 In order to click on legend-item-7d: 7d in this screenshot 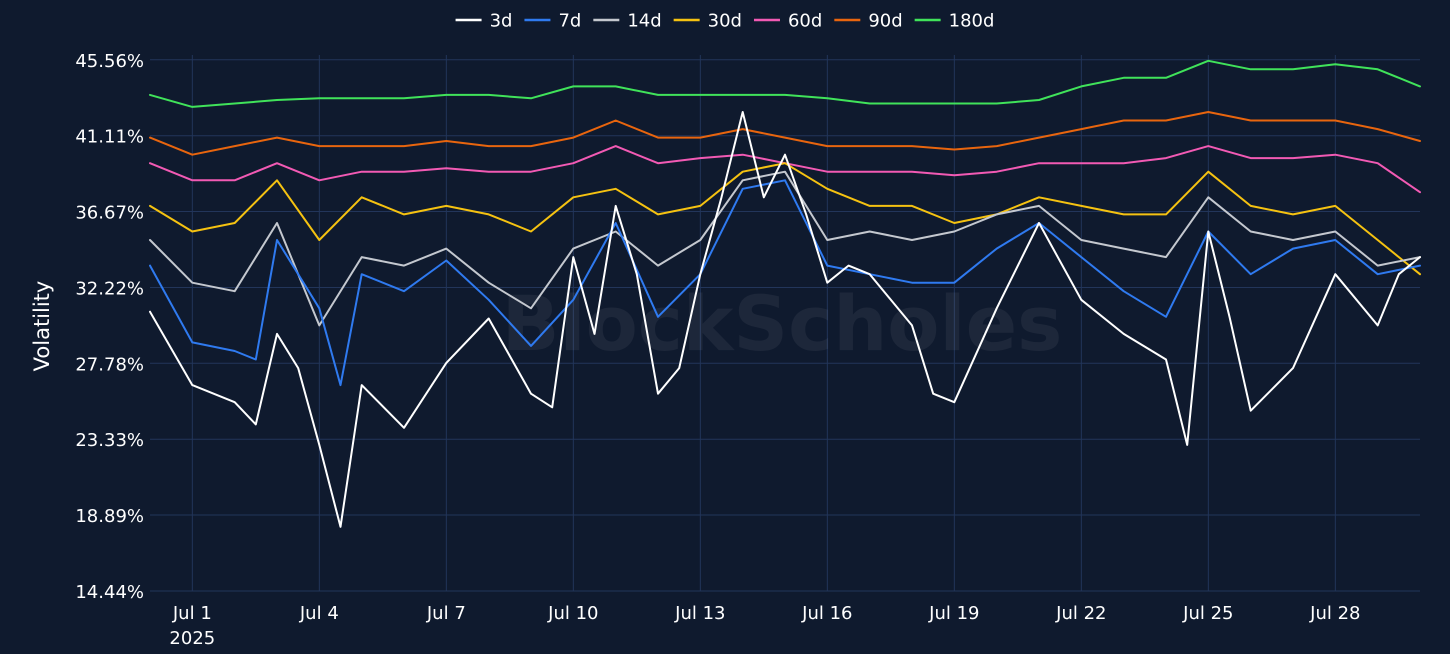, I will do `click(552, 21)`.